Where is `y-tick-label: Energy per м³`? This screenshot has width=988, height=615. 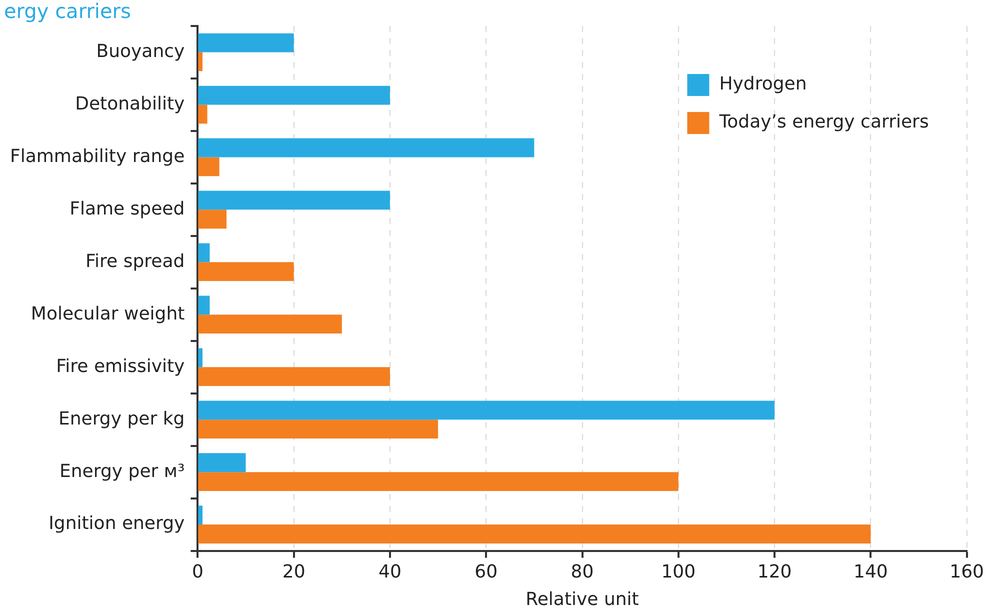
y-tick-label: Energy per м³ is located at coordinates (122, 471).